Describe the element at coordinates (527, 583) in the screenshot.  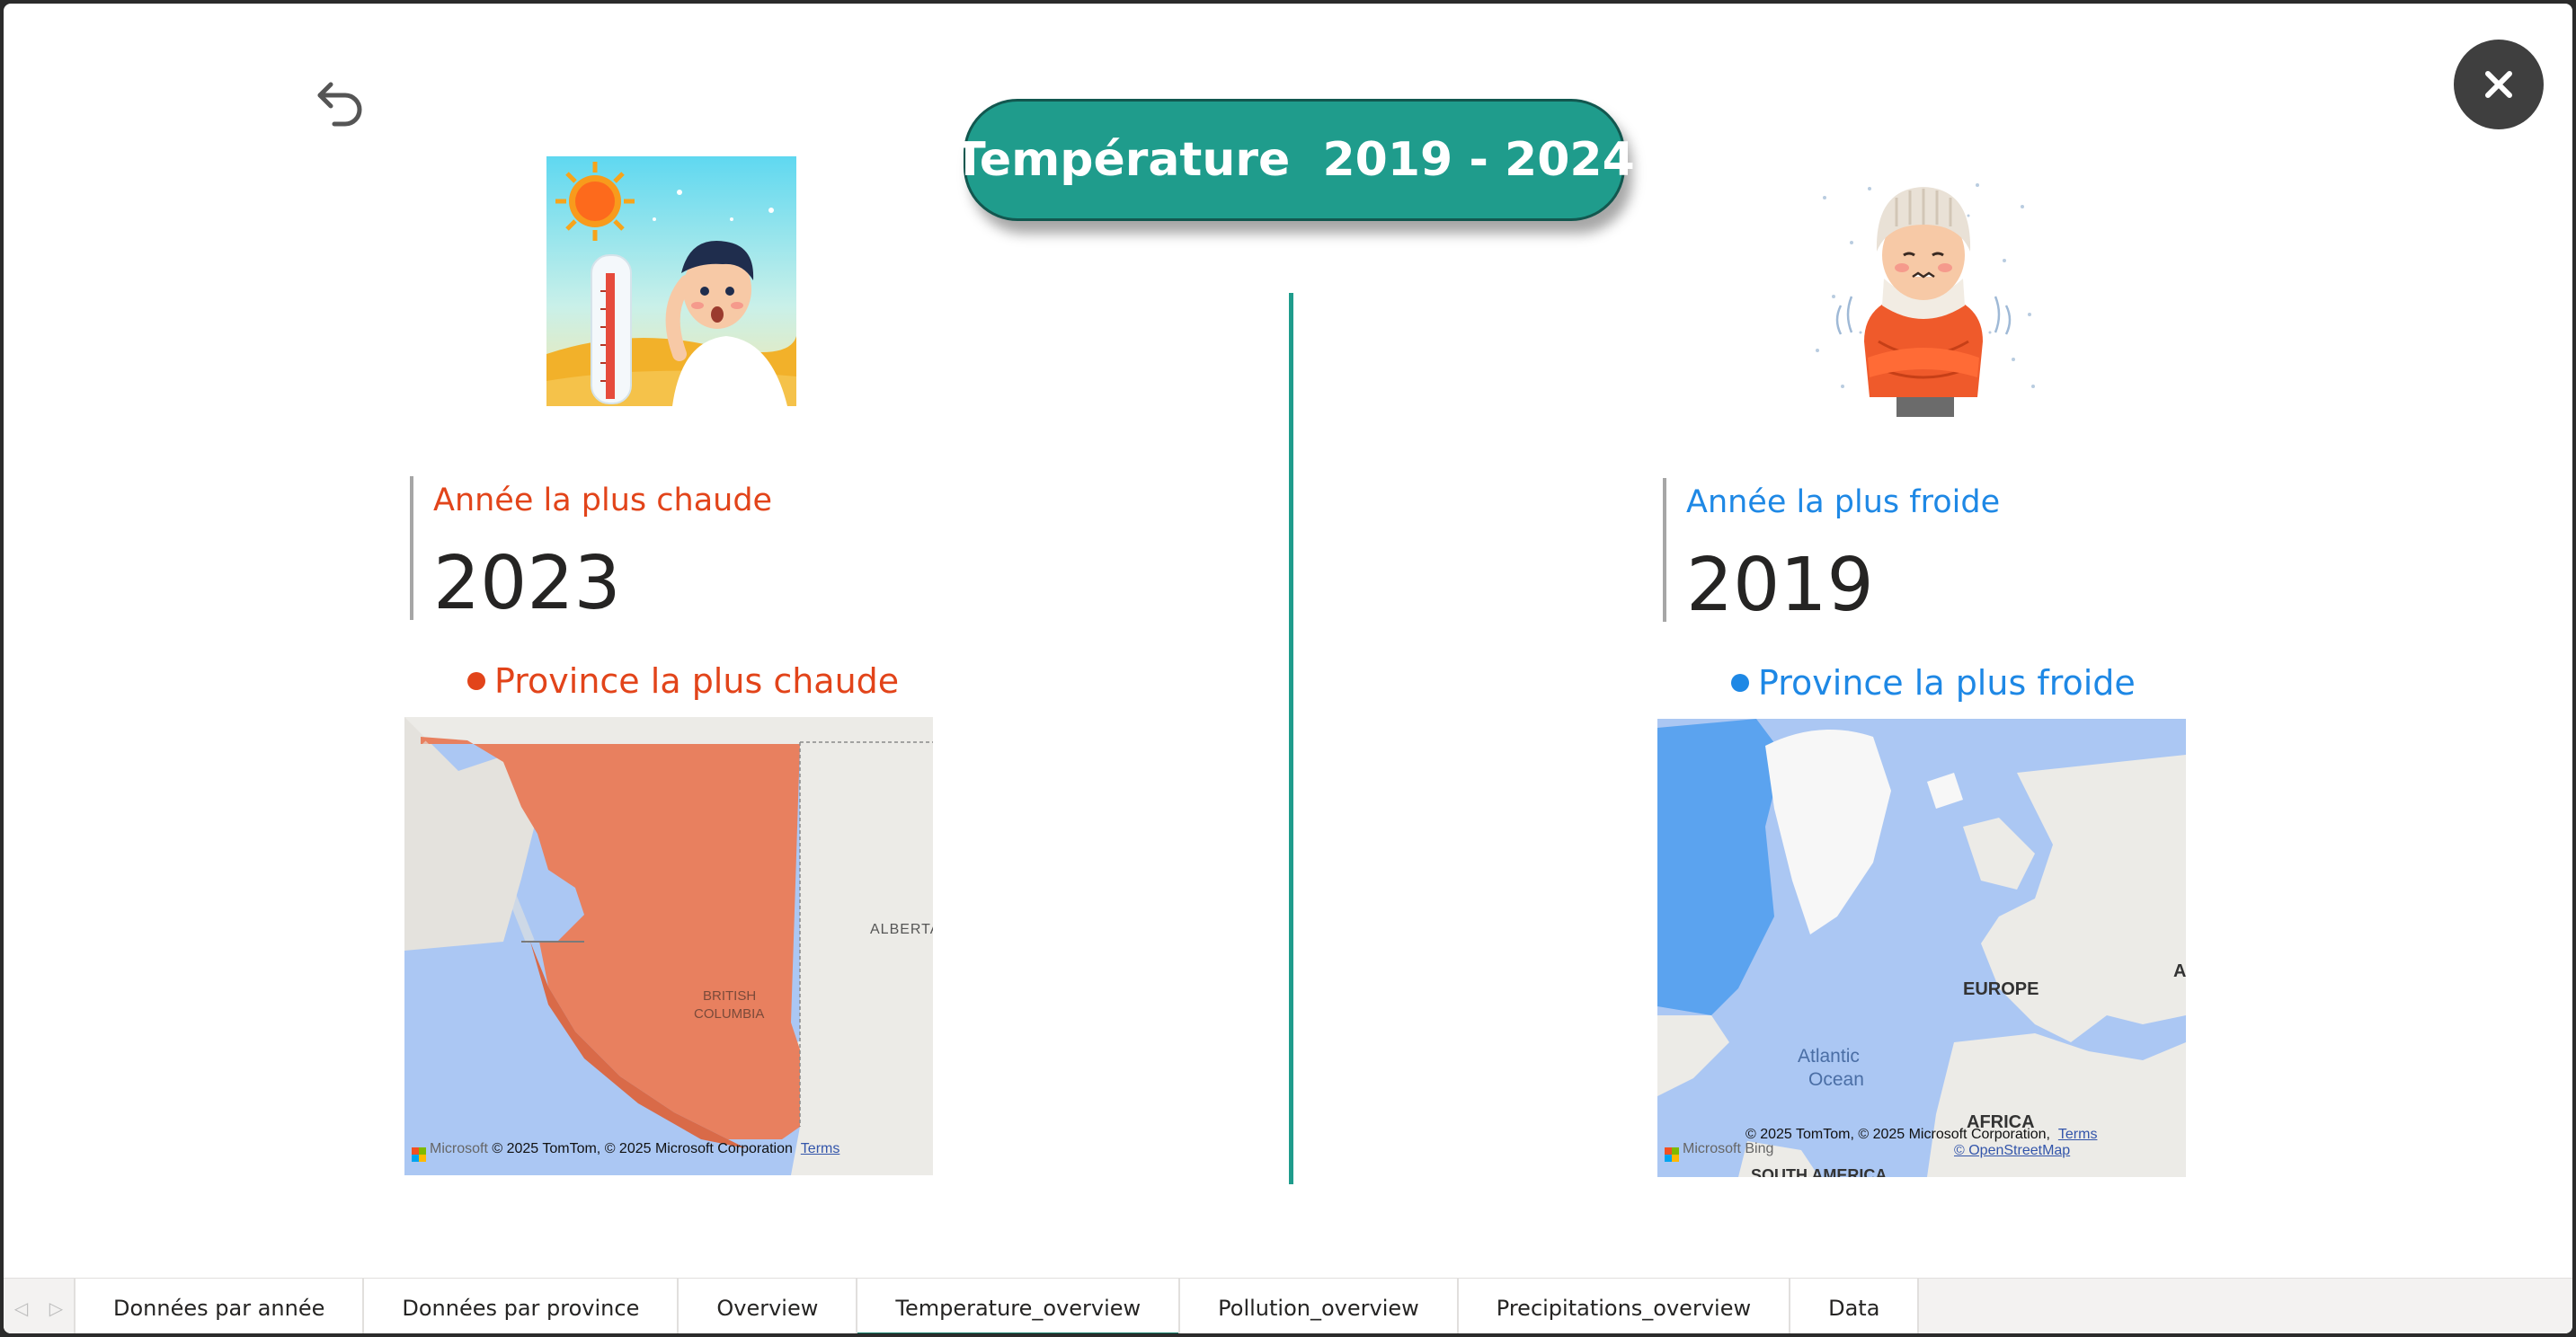
I see `hottest-year-value: 2023` at that location.